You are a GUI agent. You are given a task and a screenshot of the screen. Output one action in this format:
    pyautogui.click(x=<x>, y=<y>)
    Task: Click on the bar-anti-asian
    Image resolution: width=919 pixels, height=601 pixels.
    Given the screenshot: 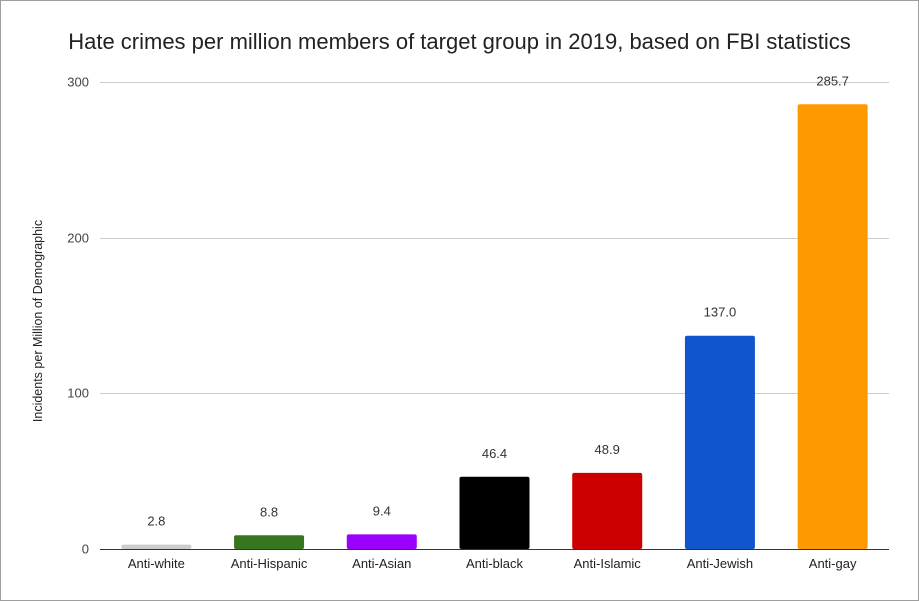 What is the action you would take?
    pyautogui.click(x=381, y=541)
    